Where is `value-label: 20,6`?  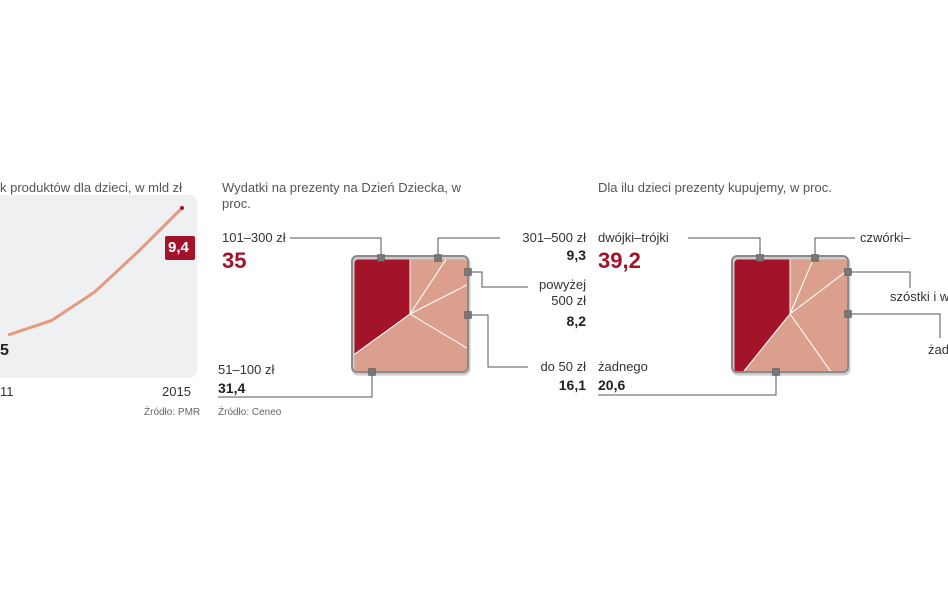
value-label: 20,6 is located at coordinates (612, 385).